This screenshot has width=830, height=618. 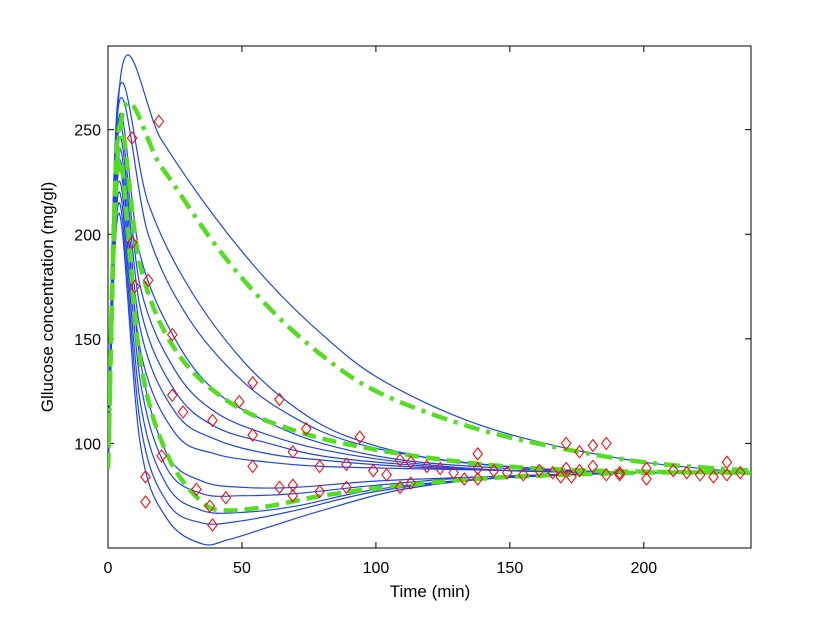 What do you see at coordinates (87, 340) in the screenshot?
I see `y-tick-label: 150` at bounding box center [87, 340].